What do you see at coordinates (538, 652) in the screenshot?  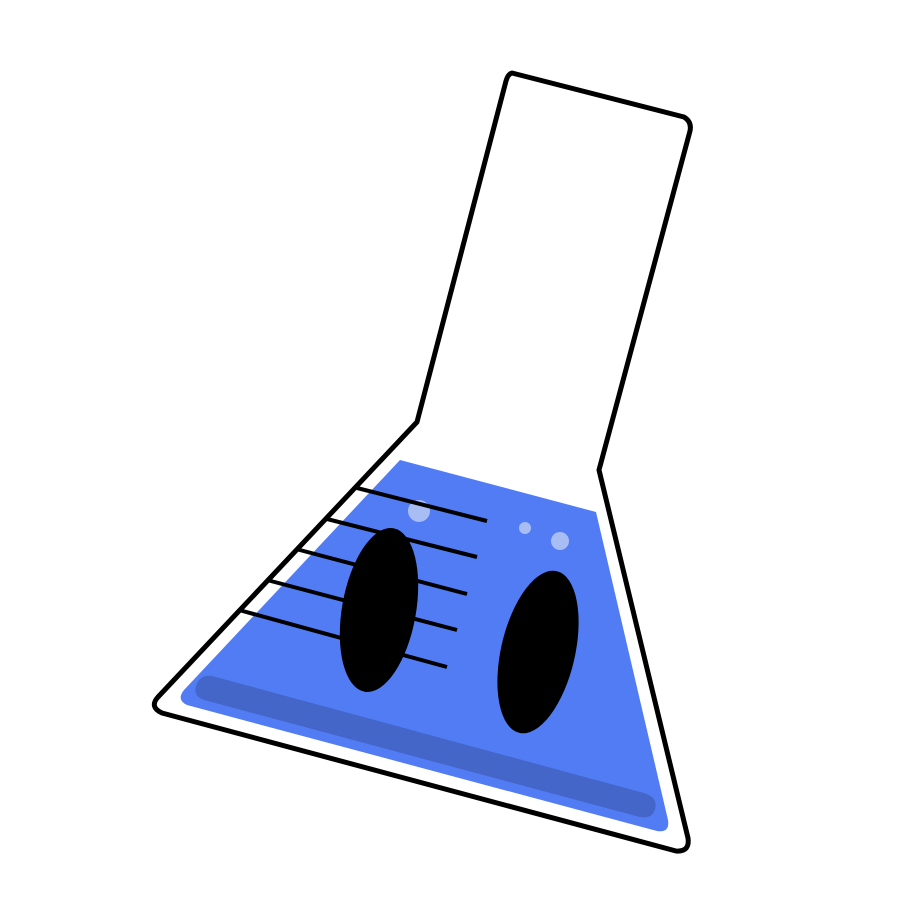 I see `right-eye` at bounding box center [538, 652].